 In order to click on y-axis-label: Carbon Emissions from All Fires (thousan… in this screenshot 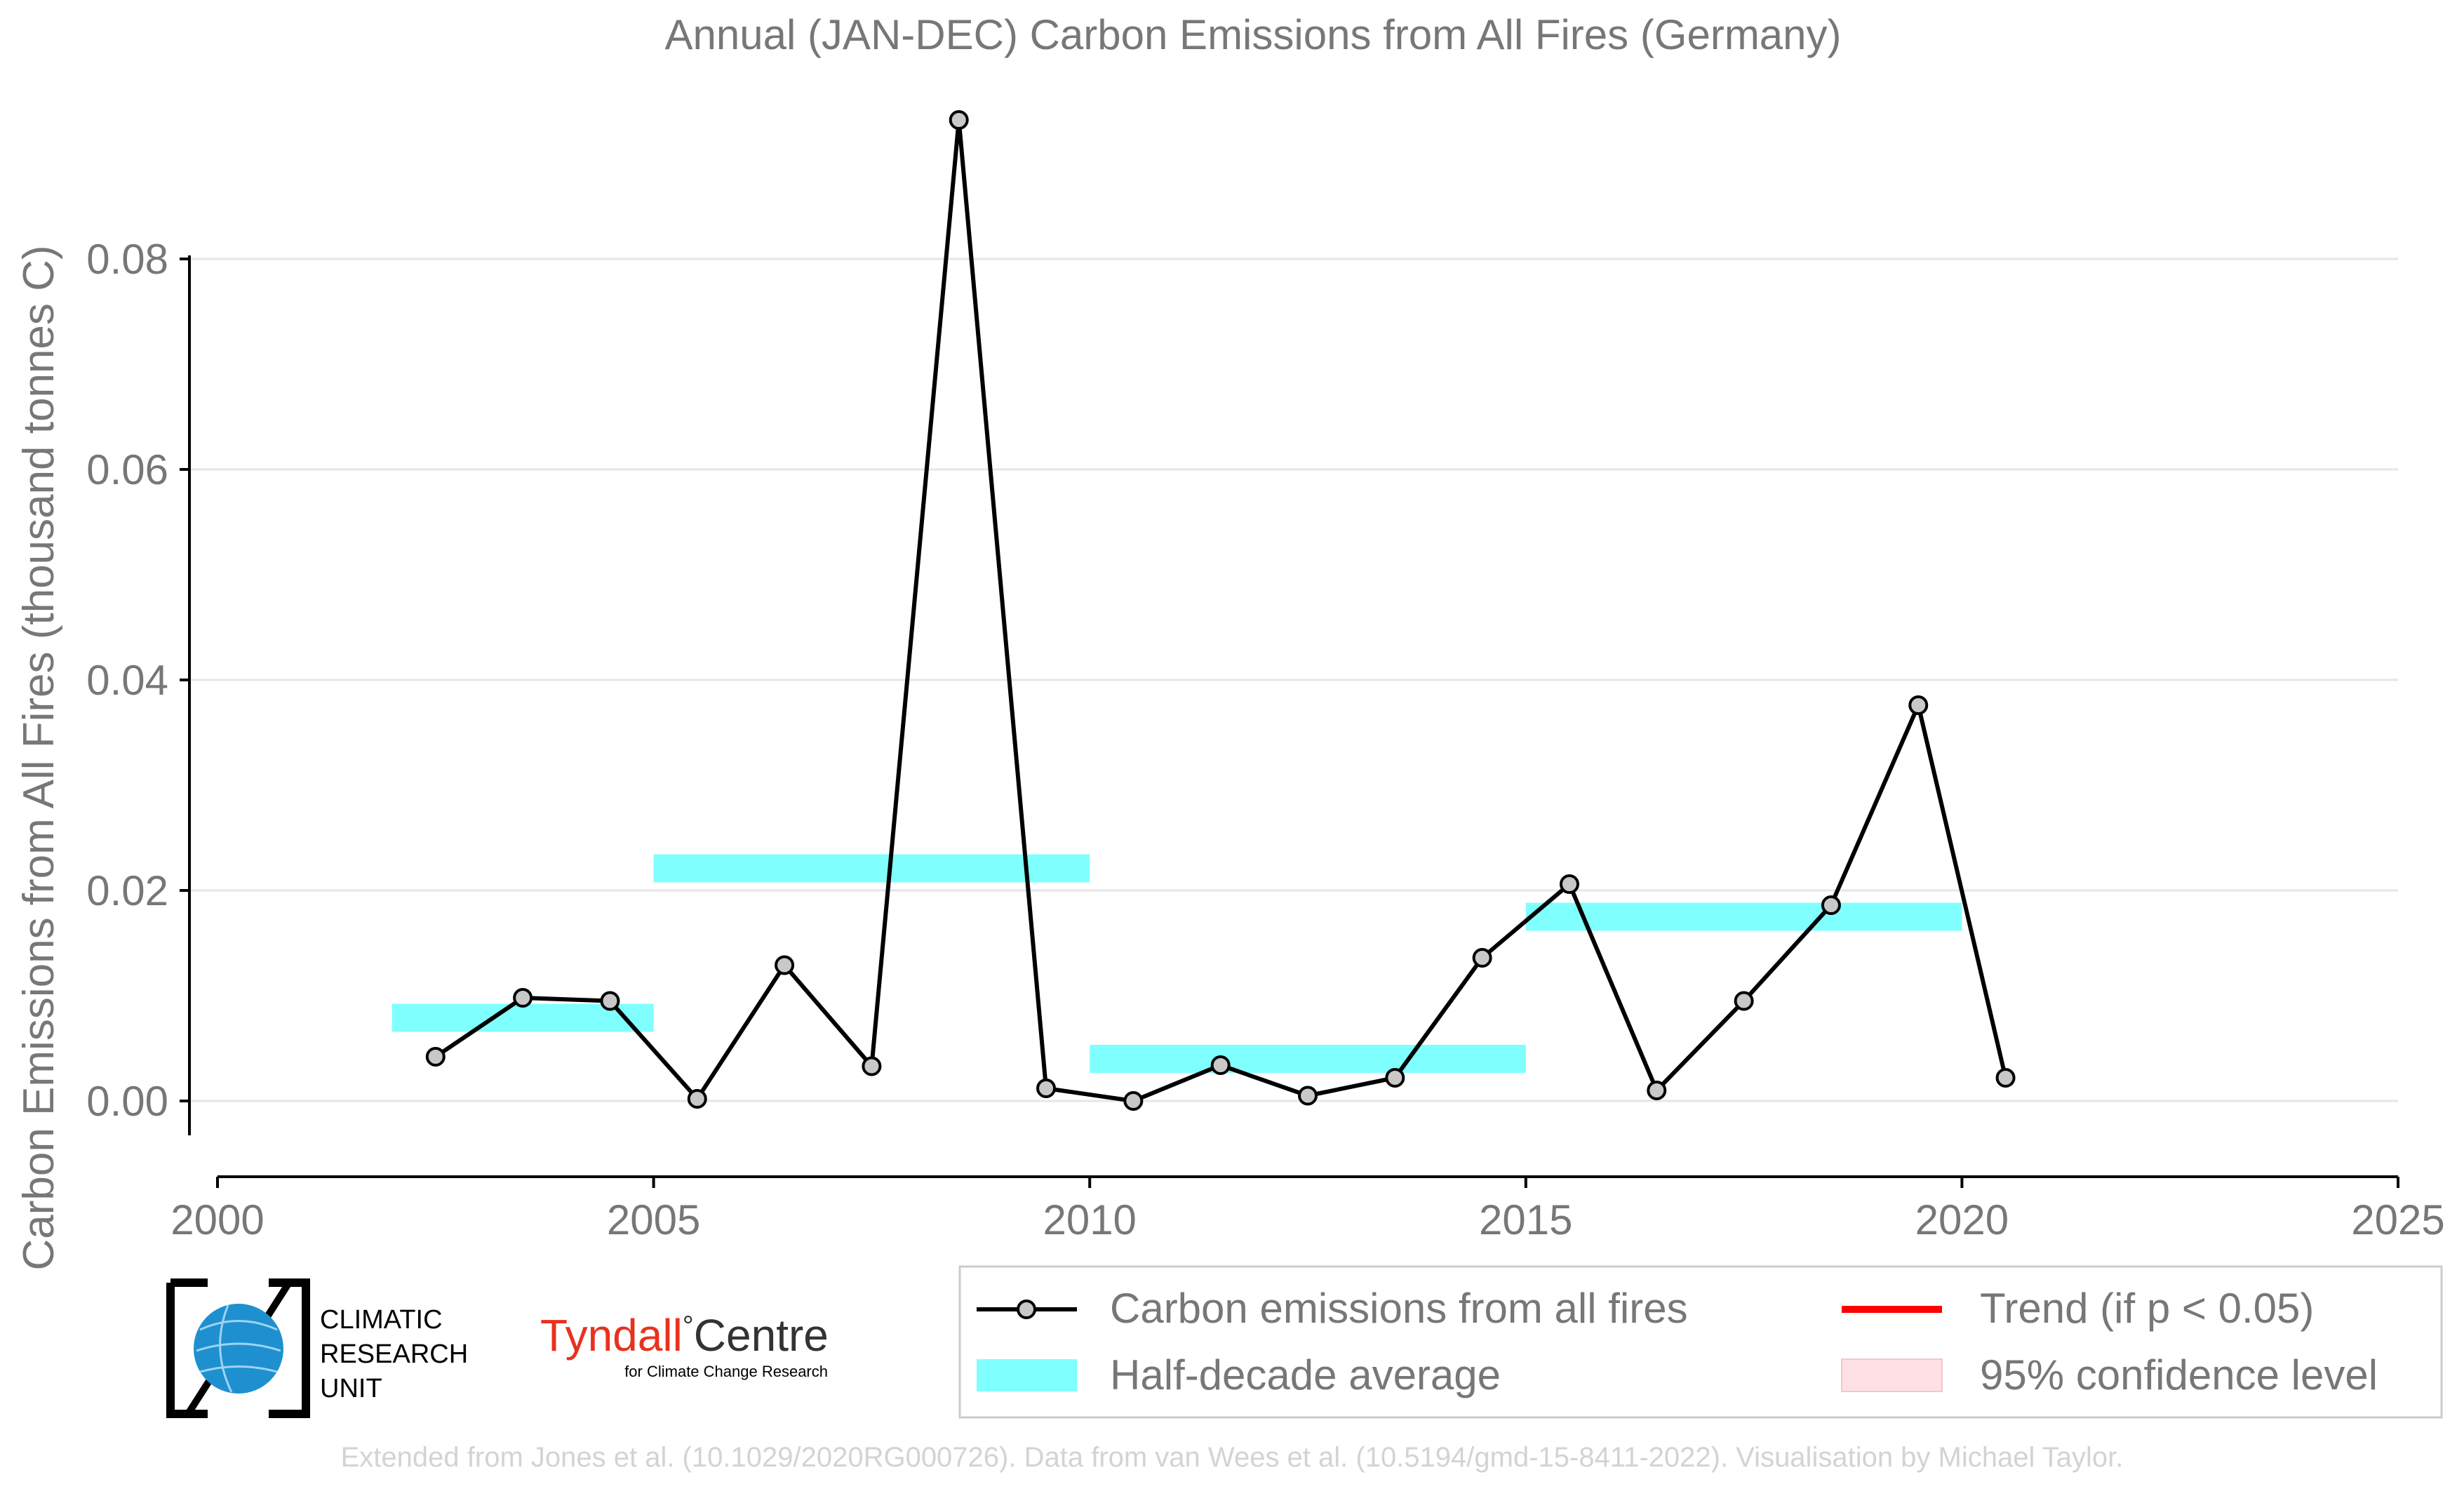, I will do `click(39, 757)`.